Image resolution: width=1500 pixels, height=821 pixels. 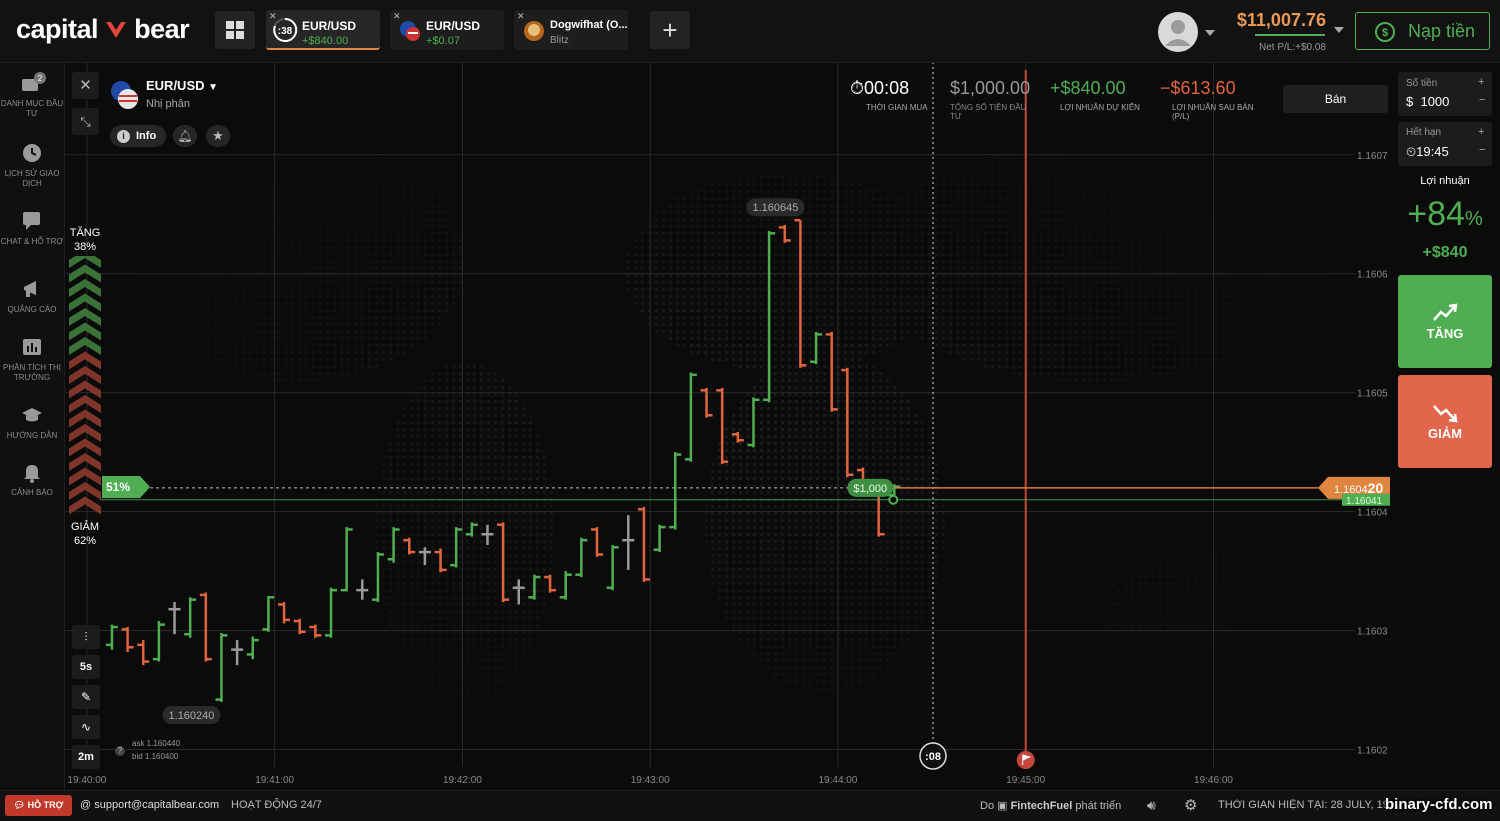 What do you see at coordinates (1151, 805) in the screenshot?
I see `sound-button: 🔊︎` at bounding box center [1151, 805].